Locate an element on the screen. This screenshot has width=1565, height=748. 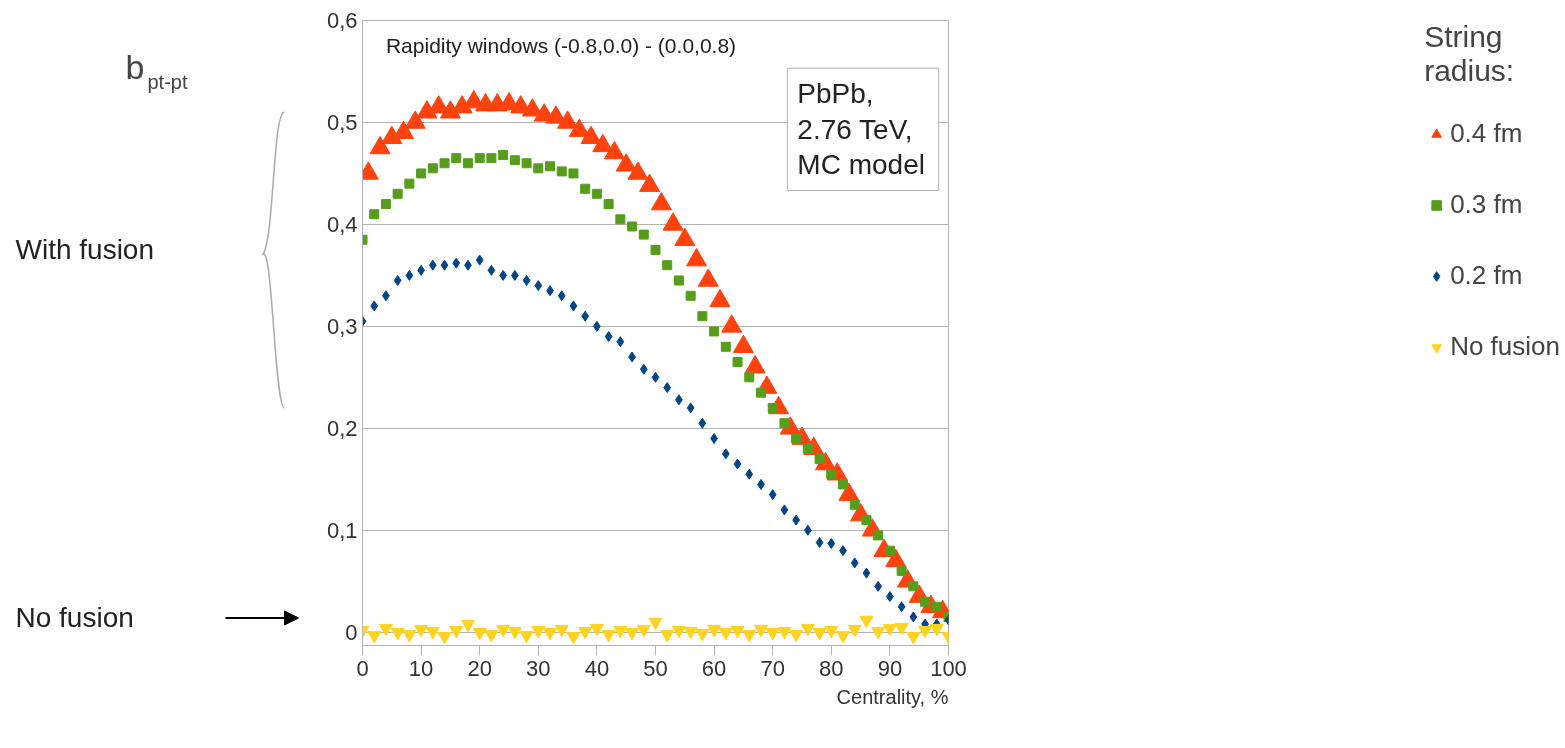
legend-label: No fusion is located at coordinates (1505, 346).